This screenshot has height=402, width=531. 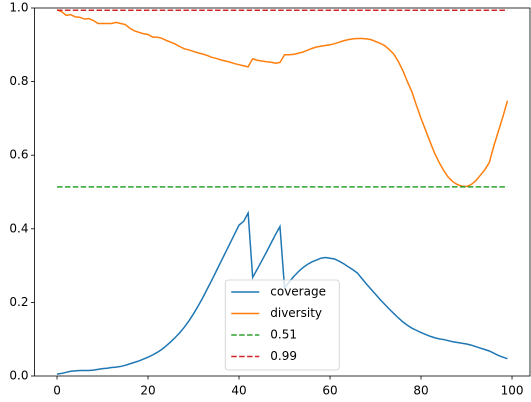 What do you see at coordinates (512, 391) in the screenshot?
I see `x-tick-label: 100` at bounding box center [512, 391].